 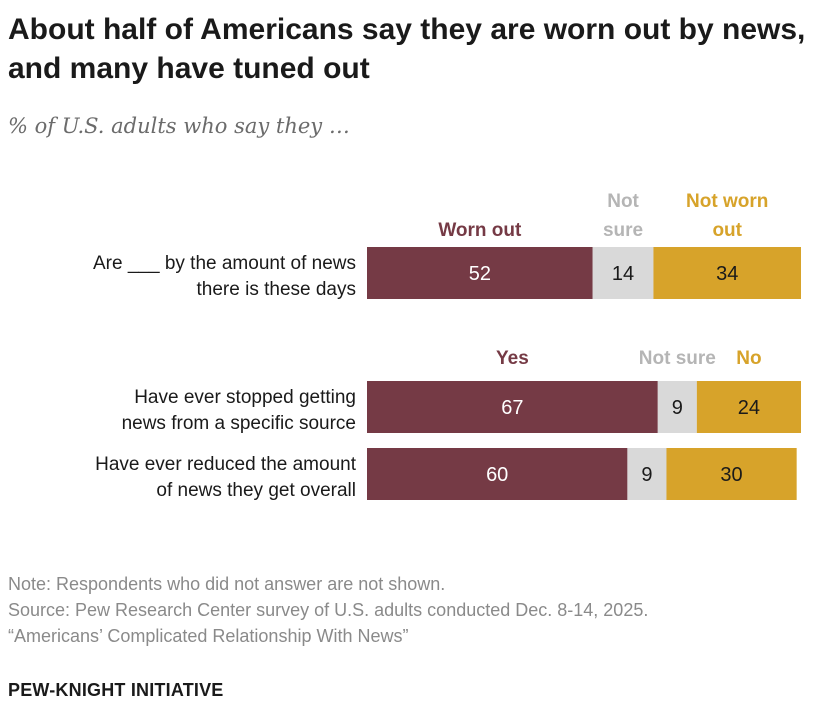 I want to click on legend-label: Yes, so click(x=512, y=358).